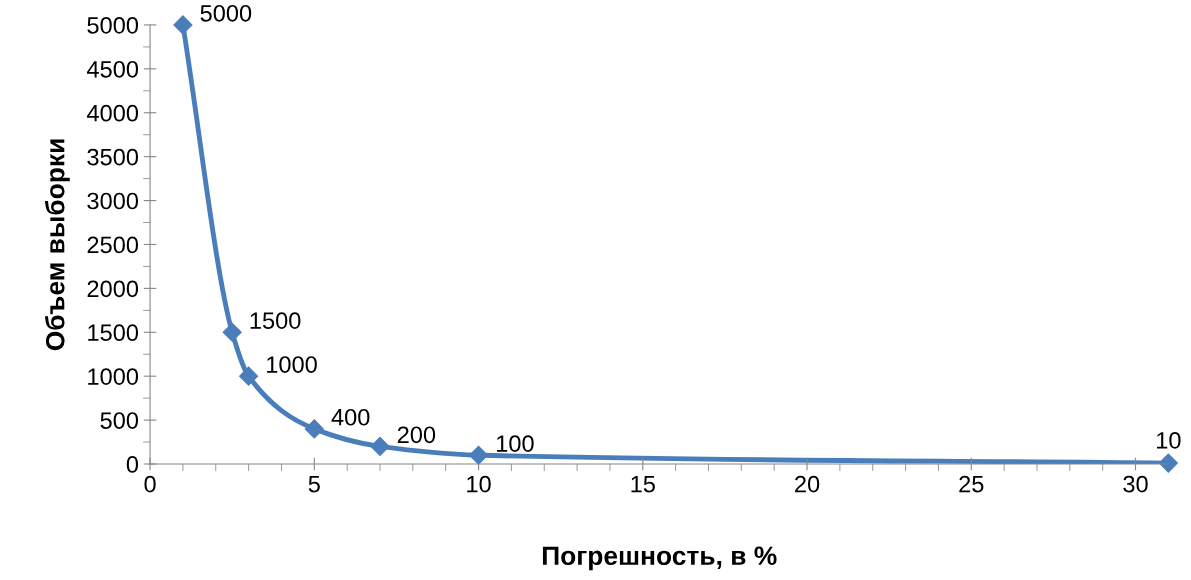 This screenshot has width=1191, height=580. I want to click on data-label: 1000, so click(292, 364).